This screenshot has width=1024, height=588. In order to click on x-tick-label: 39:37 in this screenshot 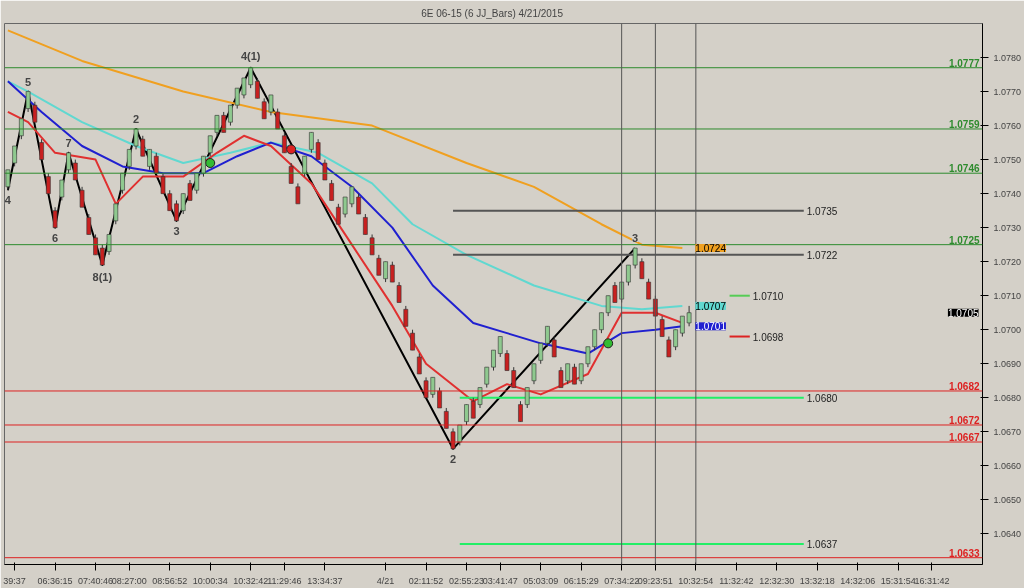, I will do `click(14, 580)`.